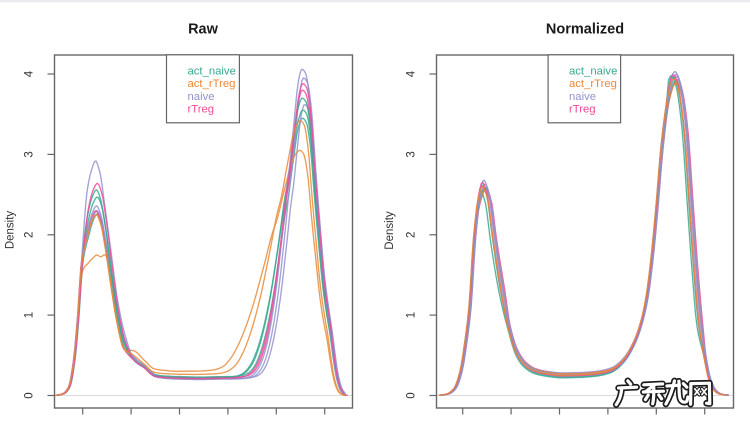 This screenshot has width=750, height=422. I want to click on svg-text: Raw, so click(203, 30).